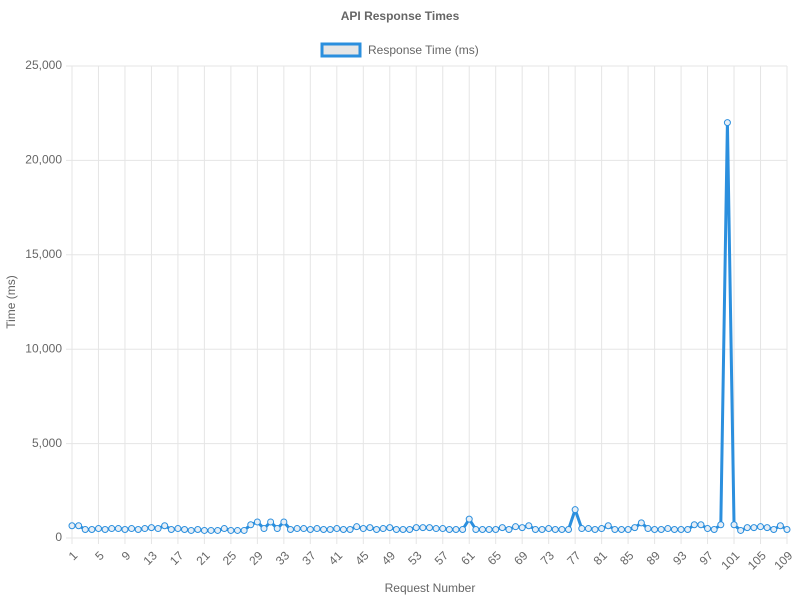 This screenshot has width=800, height=600. Describe the element at coordinates (442, 558) in the screenshot. I see `x-tick-label: 57` at that location.